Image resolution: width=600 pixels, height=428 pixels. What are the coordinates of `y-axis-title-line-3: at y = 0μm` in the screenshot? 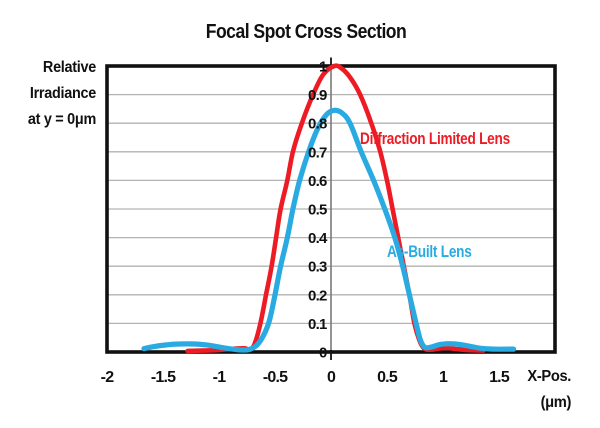 It's located at (61, 119).